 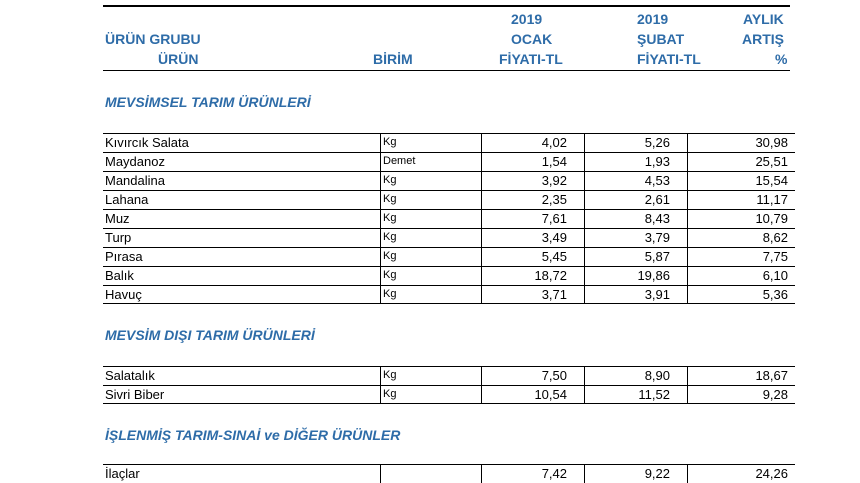 I want to click on header-unit-label: BİRİM, so click(x=393, y=59).